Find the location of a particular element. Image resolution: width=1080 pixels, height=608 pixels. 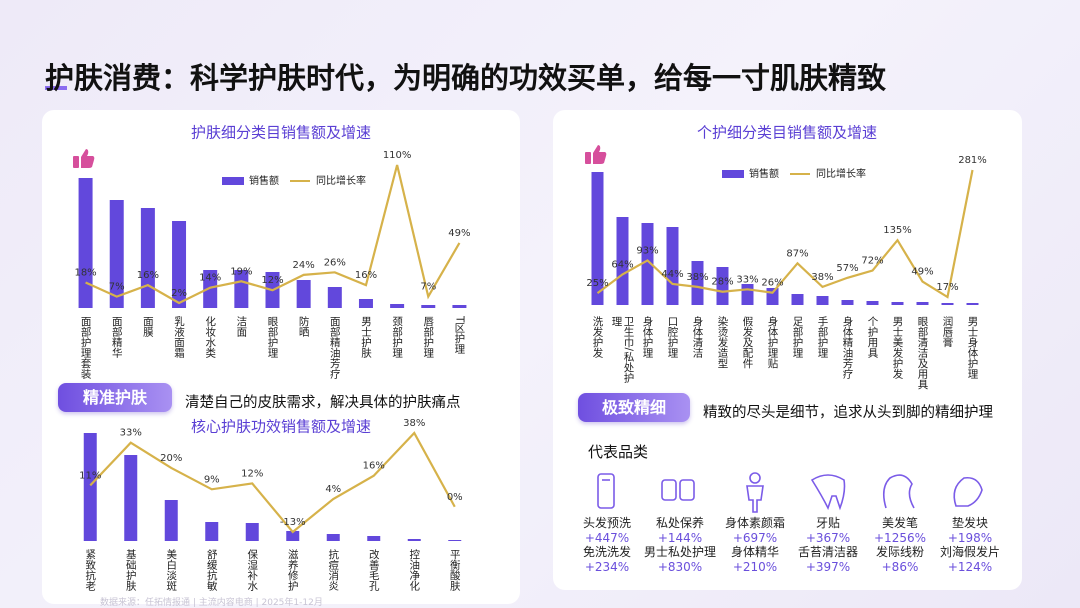

product-item: 头发预洗 +447% 免洗洗发 +234% is located at coordinates (607, 545).